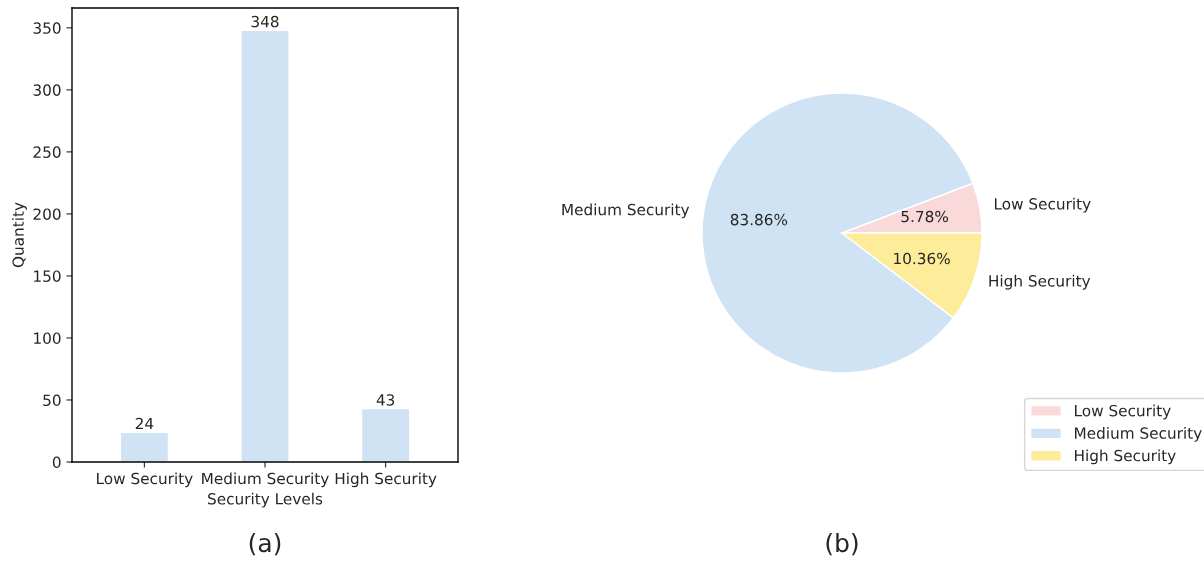 Image resolution: width=1204 pixels, height=567 pixels. What do you see at coordinates (1125, 457) in the screenshot?
I see `legend-label: High Security` at bounding box center [1125, 457].